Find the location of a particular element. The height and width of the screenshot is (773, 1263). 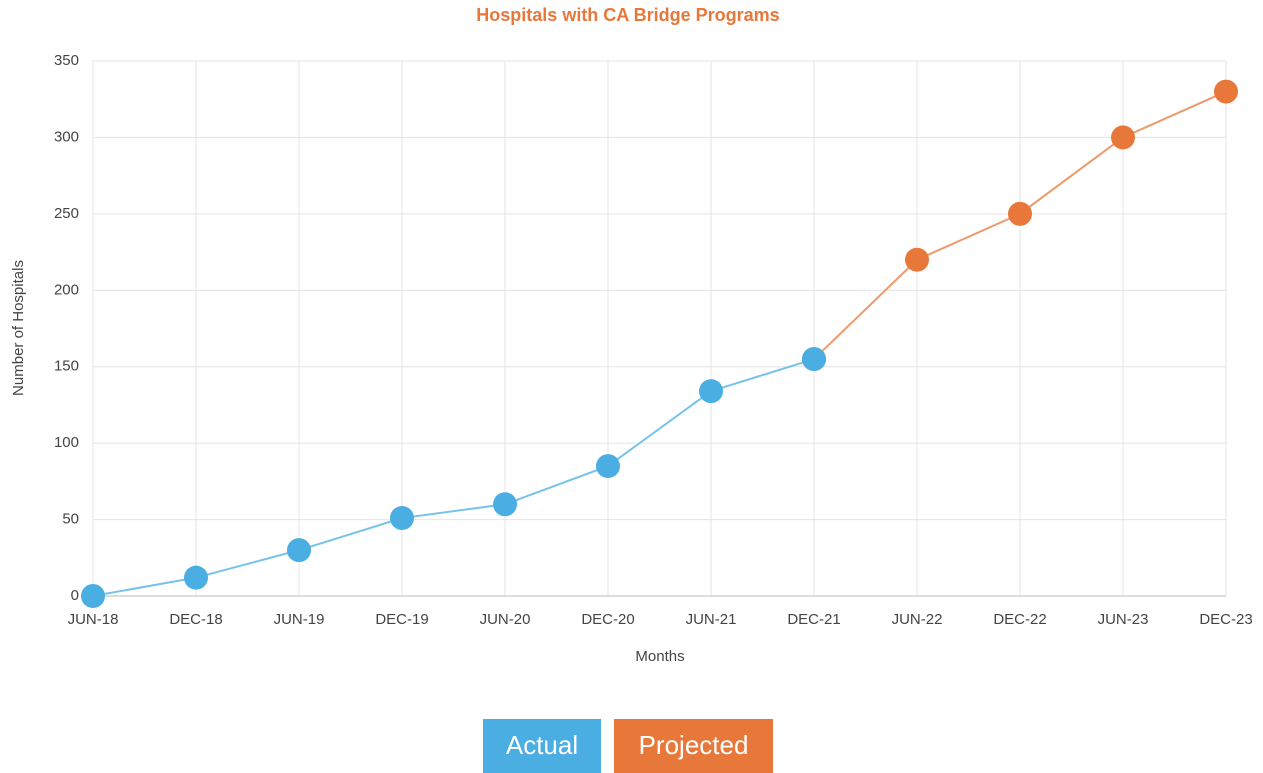

y-tick-label: 350 is located at coordinates (66, 60).